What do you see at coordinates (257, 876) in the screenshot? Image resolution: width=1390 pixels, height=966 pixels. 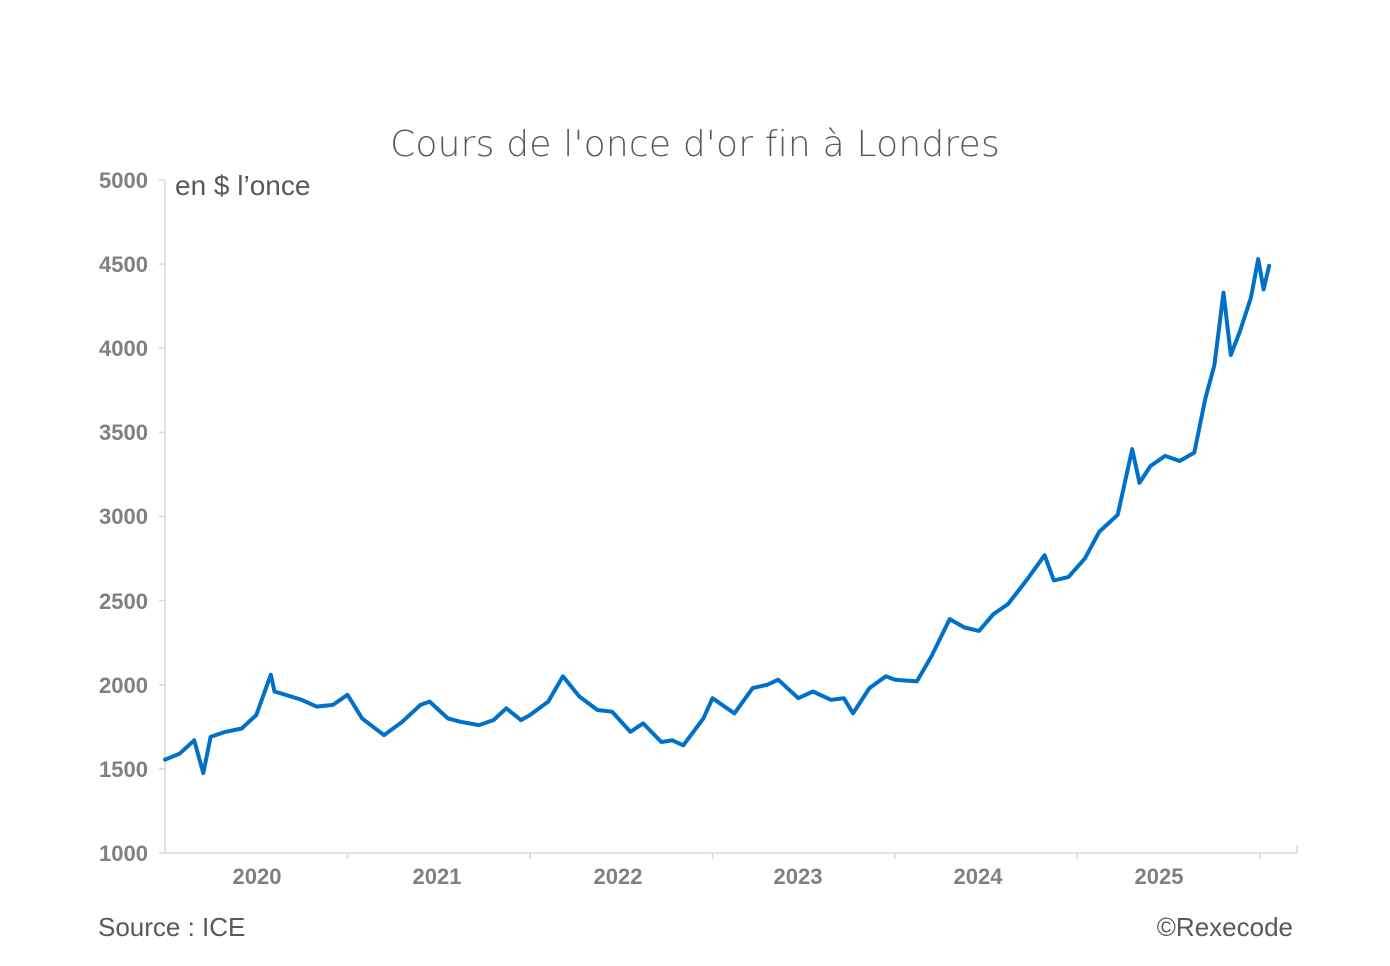 I see `x-tick-label: 2020` at bounding box center [257, 876].